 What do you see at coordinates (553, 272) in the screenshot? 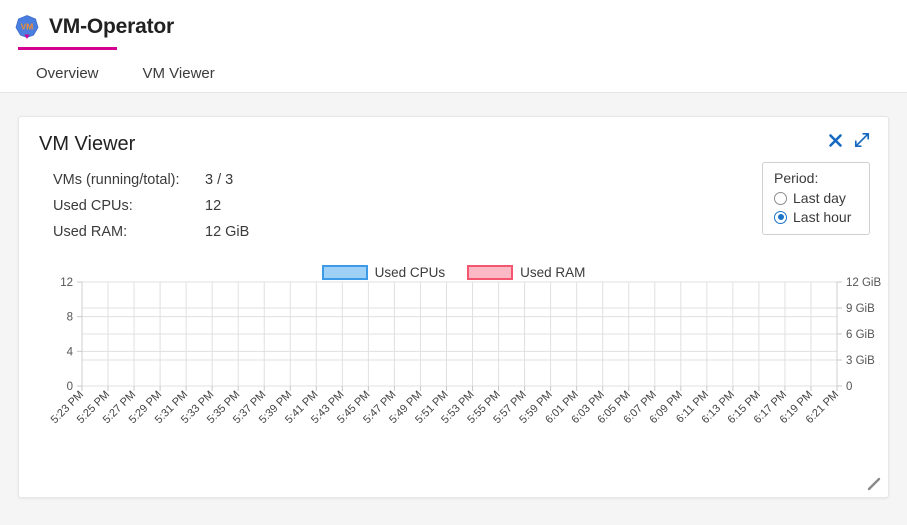
I see `legend-label-ram: Used RAM` at bounding box center [553, 272].